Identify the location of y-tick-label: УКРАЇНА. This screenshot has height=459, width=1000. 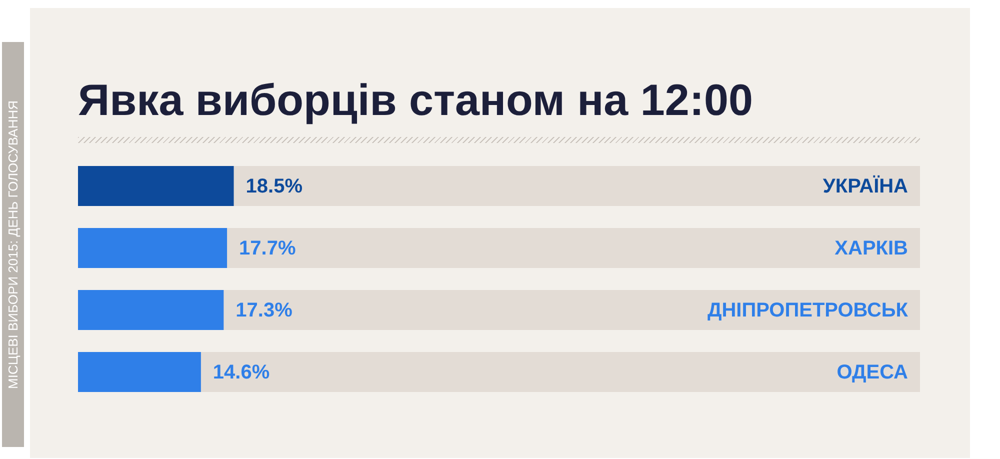
(865, 186).